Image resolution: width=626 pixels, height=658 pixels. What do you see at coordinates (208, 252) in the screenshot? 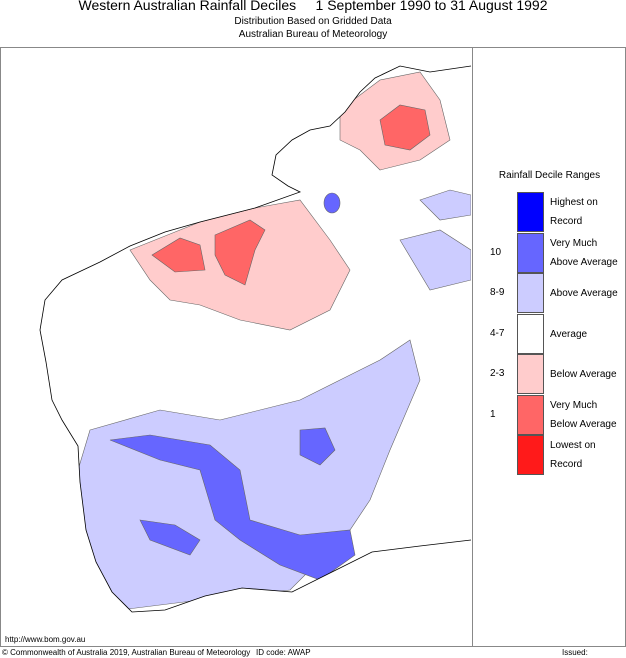
I see `very-much-below-average-pilbara` at bounding box center [208, 252].